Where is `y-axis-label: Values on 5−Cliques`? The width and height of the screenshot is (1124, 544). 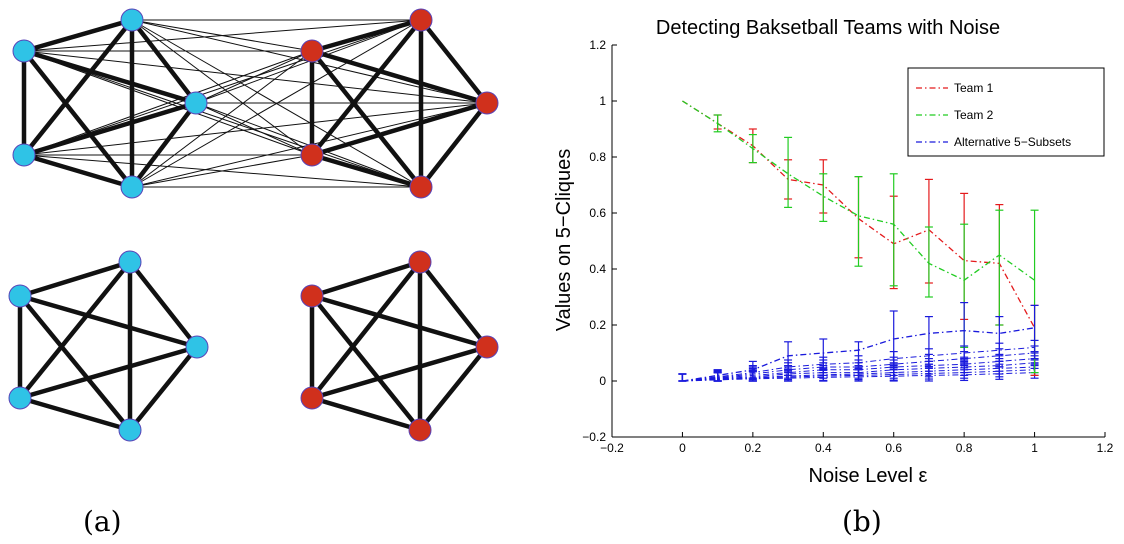 y-axis-label: Values on 5−Cliques is located at coordinates (564, 240).